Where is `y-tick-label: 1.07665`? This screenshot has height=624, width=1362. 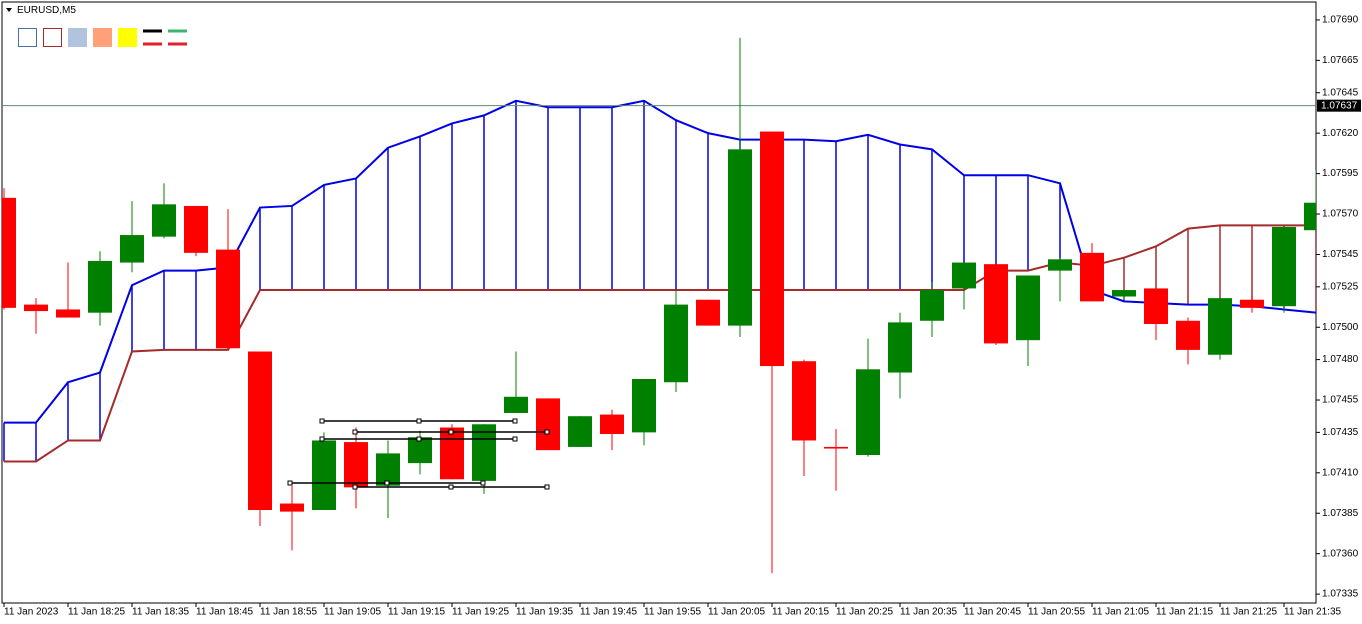 y-tick-label: 1.07665 is located at coordinates (1340, 60).